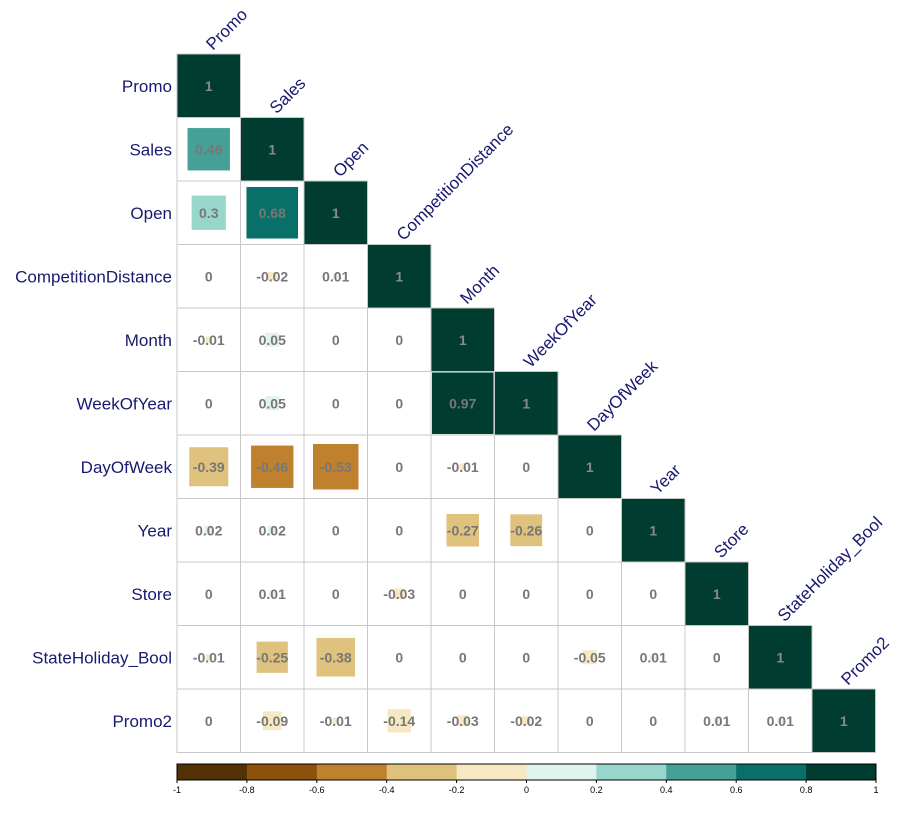 The height and width of the screenshot is (813, 902). I want to click on column-label: Sales, so click(288, 96).